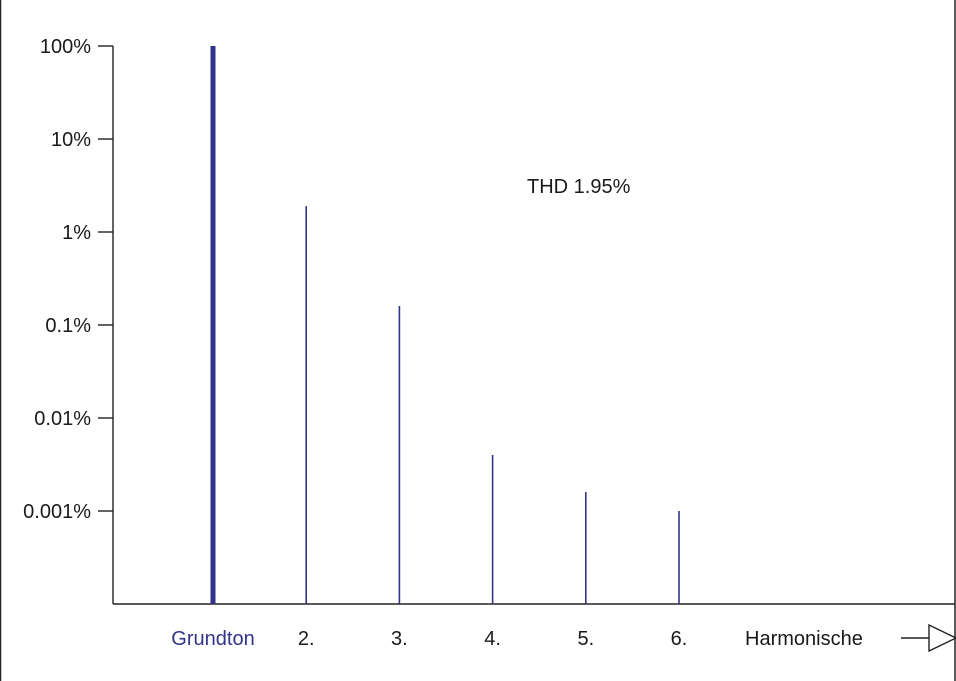  Describe the element at coordinates (679, 639) in the screenshot. I see `category-label: 6.` at that location.